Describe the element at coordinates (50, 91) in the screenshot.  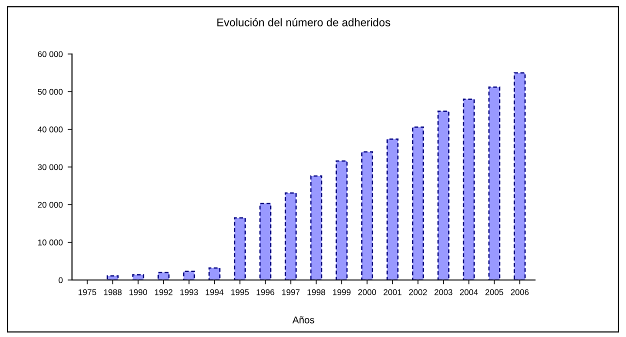
I see `y-tick-label: 50 000` at that location.